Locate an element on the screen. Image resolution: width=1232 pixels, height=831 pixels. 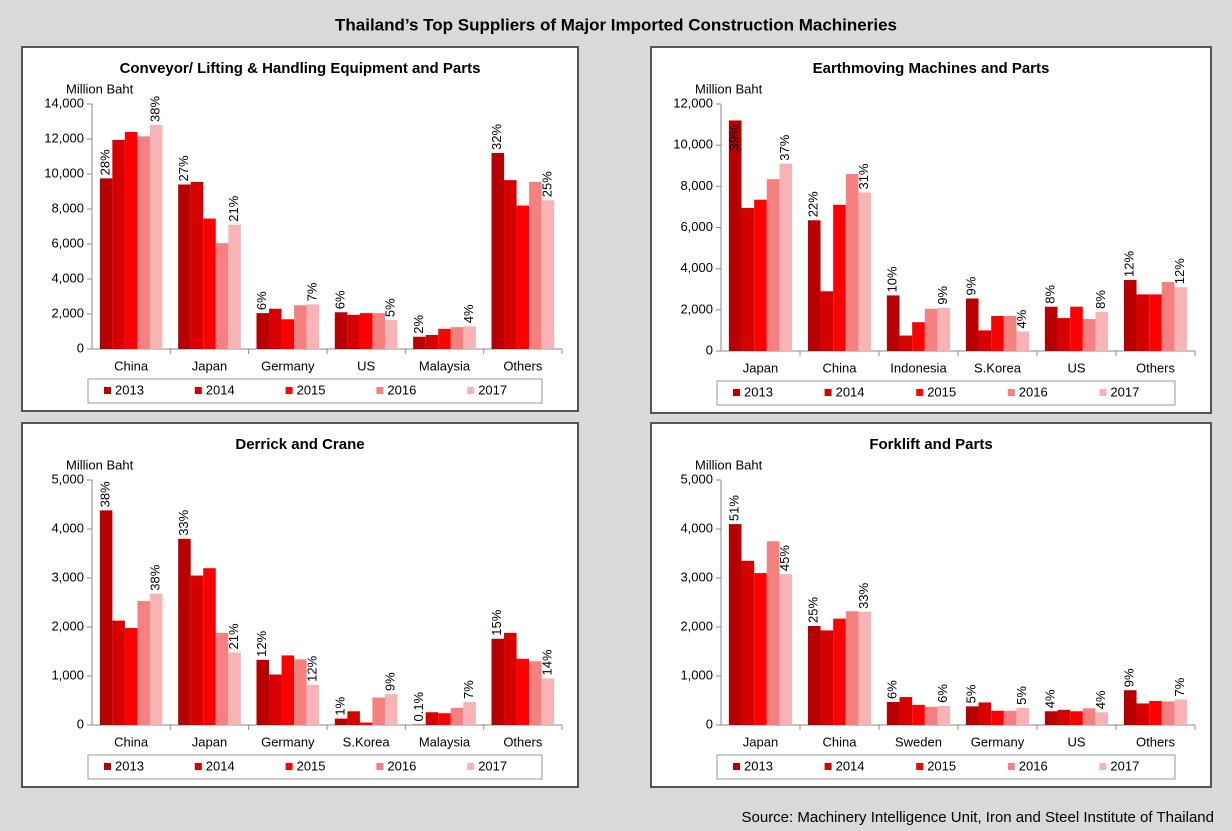
legend-label: 2016 is located at coordinates (401, 765).